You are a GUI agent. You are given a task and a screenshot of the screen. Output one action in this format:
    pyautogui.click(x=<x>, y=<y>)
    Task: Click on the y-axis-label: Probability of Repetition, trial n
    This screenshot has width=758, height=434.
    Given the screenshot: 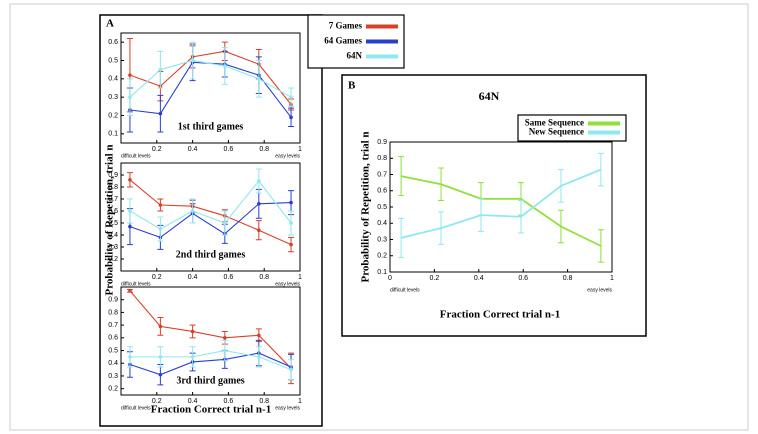 What is the action you would take?
    pyautogui.click(x=366, y=206)
    